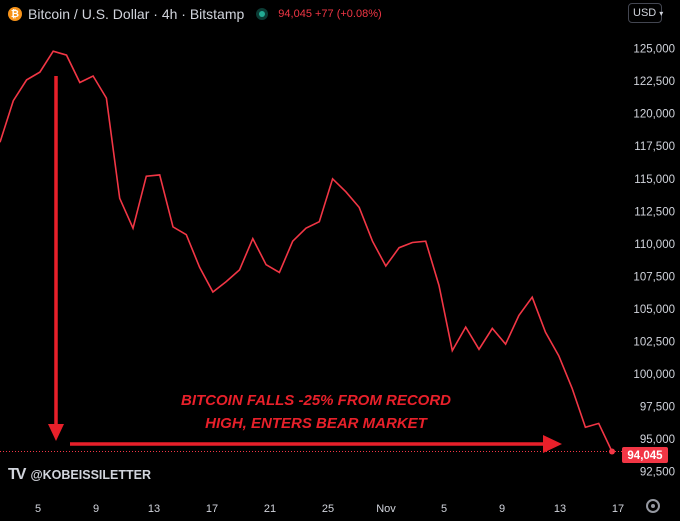  I want to click on y-tick-label: 102,500, so click(654, 342).